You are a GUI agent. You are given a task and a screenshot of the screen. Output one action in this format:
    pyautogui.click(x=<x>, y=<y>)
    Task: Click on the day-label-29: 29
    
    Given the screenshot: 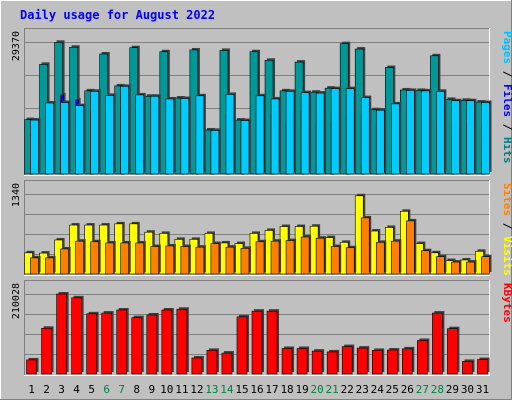 What is the action you would take?
    pyautogui.click(x=452, y=389)
    